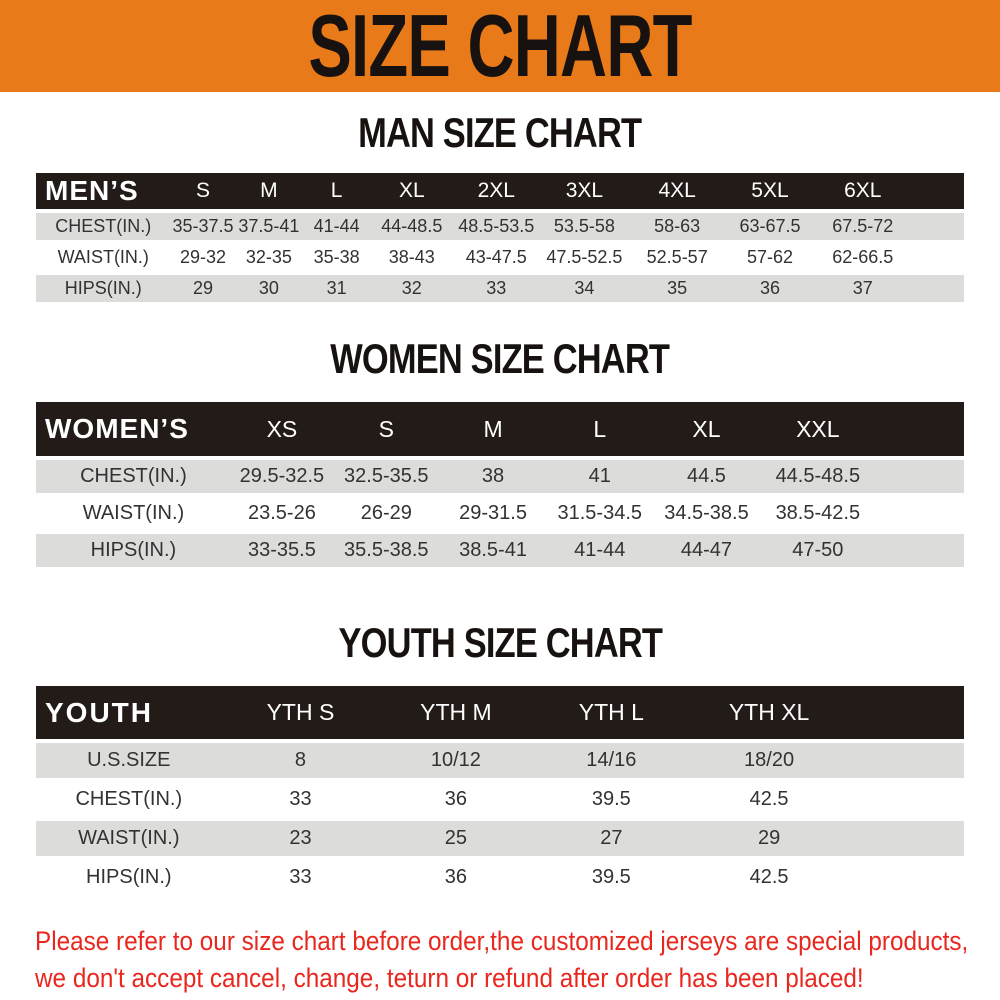 The height and width of the screenshot is (1000, 1000). What do you see at coordinates (817, 550) in the screenshot?
I see `women-row-2-value-5: 47-50` at bounding box center [817, 550].